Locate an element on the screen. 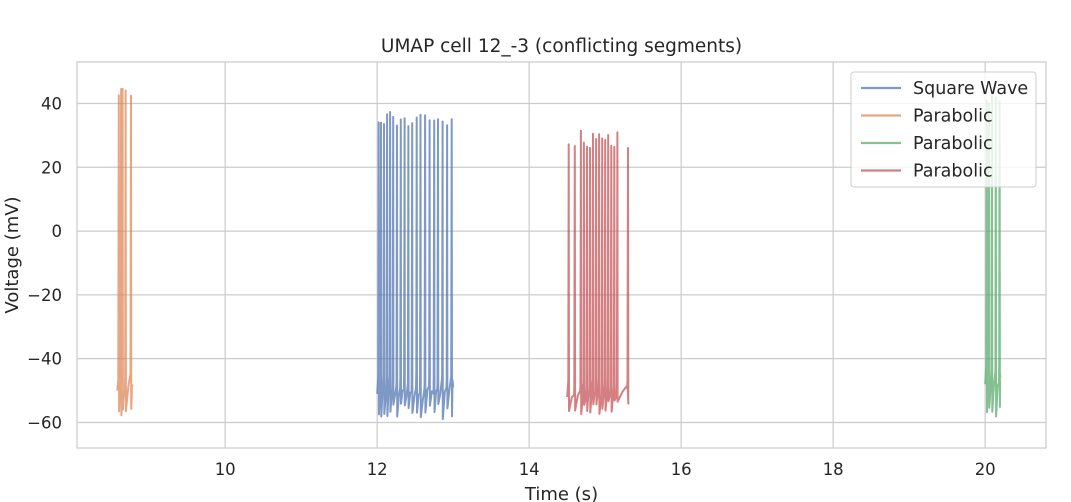 The image size is (1071, 502). legend-entry: Square Wave is located at coordinates (970, 89).